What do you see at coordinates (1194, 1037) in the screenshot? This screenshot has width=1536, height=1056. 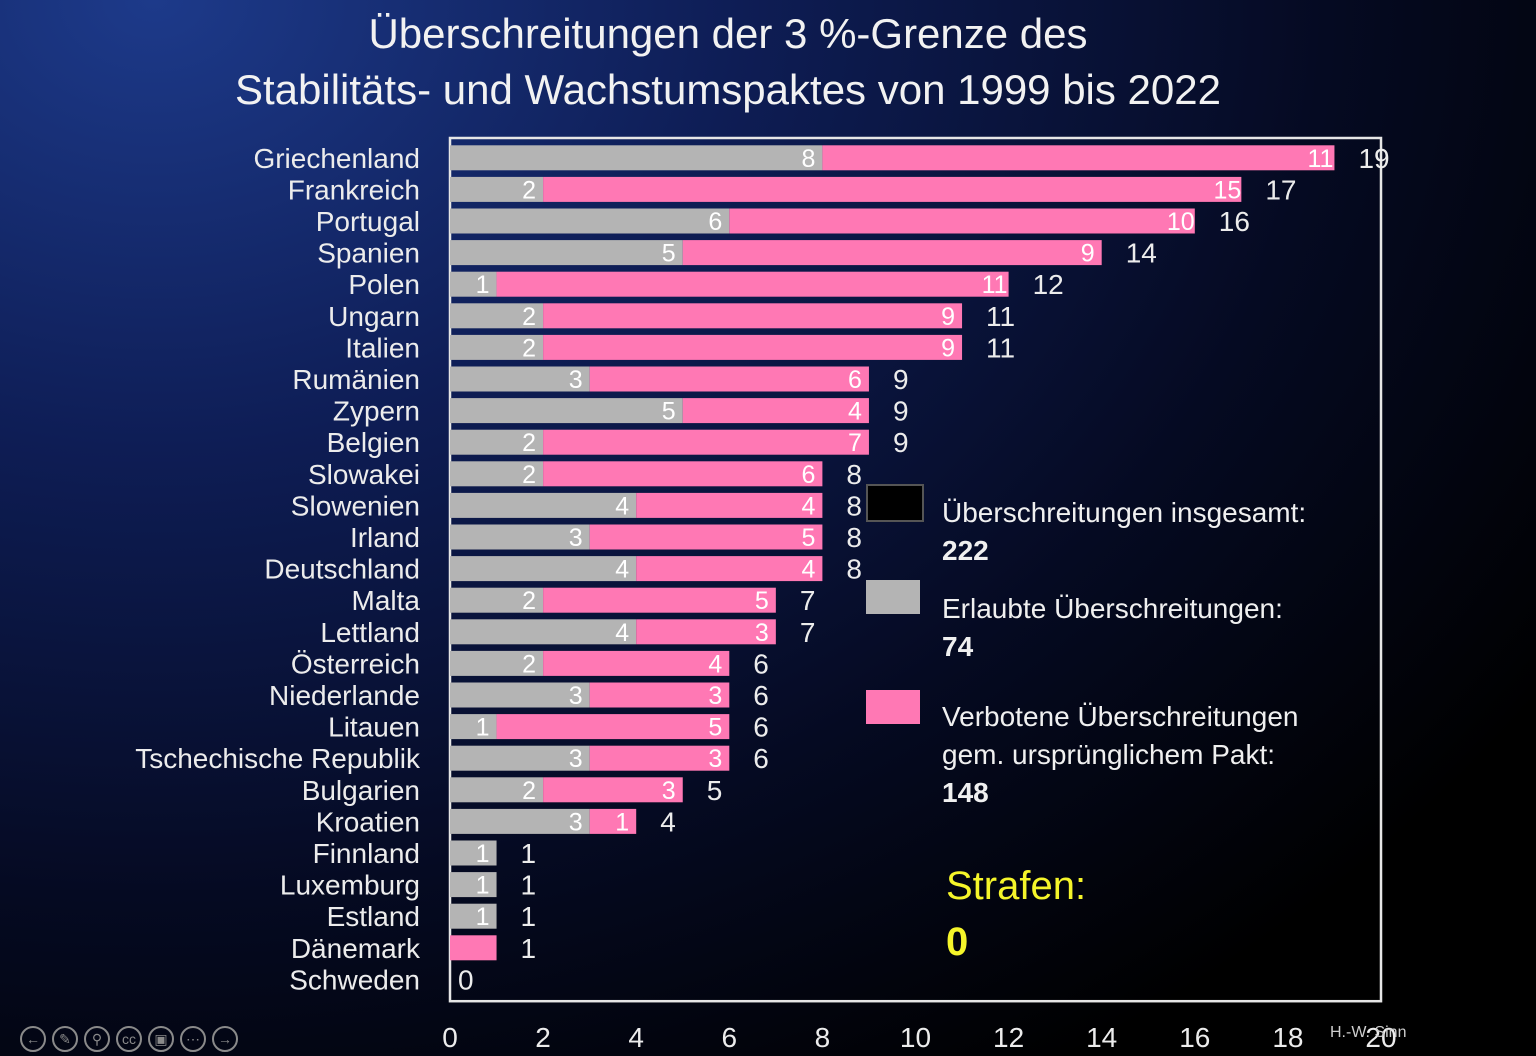 I see `x-tick-label: 16` at bounding box center [1194, 1037].